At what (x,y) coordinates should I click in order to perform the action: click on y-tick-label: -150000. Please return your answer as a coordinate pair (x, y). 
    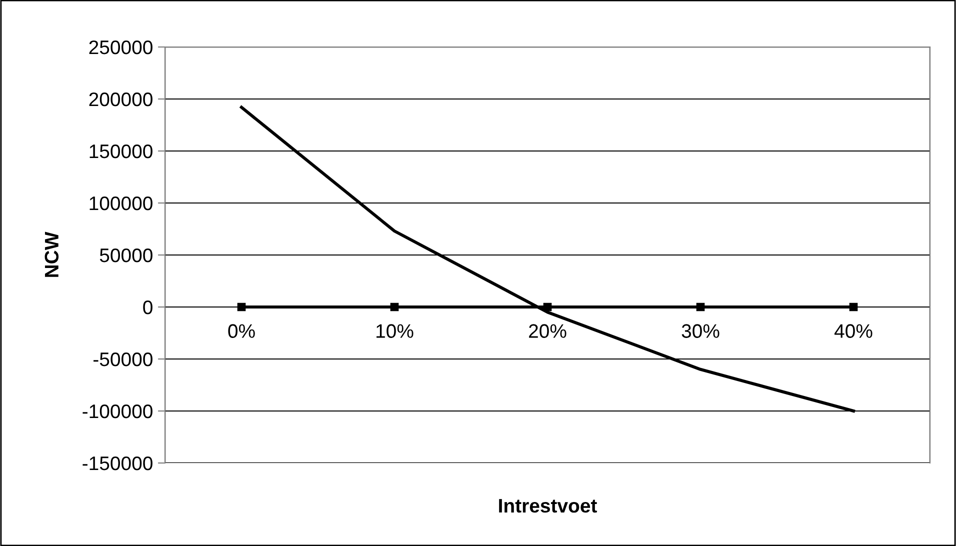
    Looking at the image, I should click on (117, 463).